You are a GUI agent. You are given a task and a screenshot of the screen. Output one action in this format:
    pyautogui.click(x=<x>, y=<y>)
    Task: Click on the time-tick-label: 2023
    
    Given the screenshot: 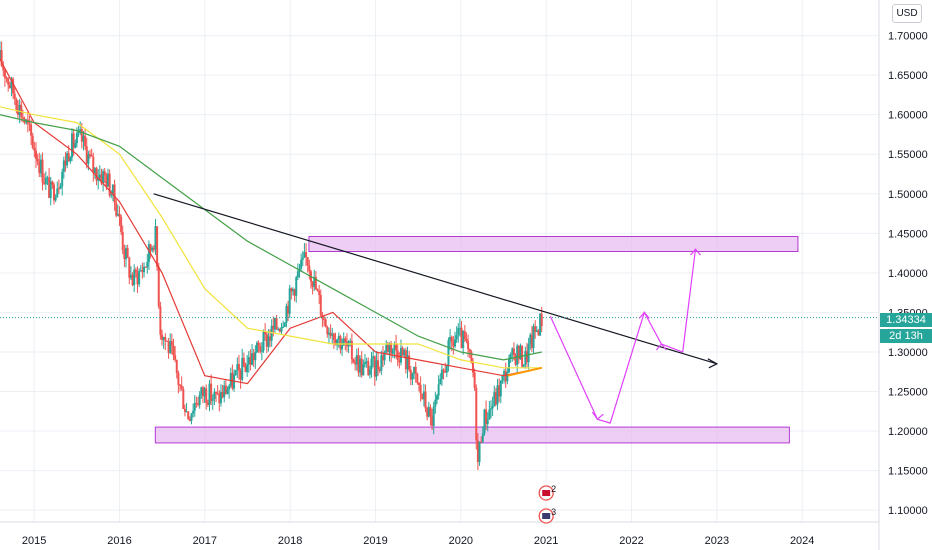 What is the action you would take?
    pyautogui.click(x=717, y=541)
    